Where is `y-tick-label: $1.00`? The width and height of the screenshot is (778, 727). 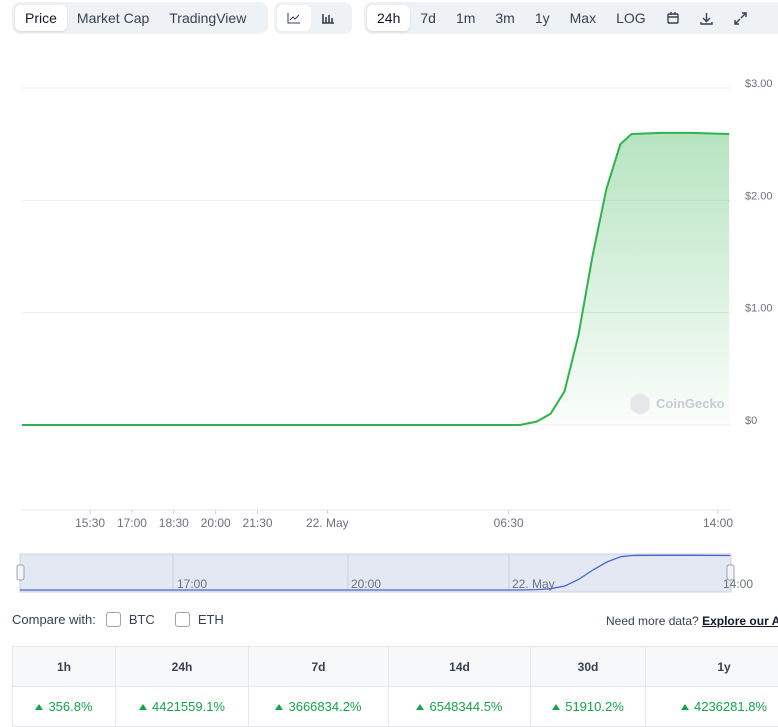
y-tick-label: $1.00 is located at coordinates (759, 309).